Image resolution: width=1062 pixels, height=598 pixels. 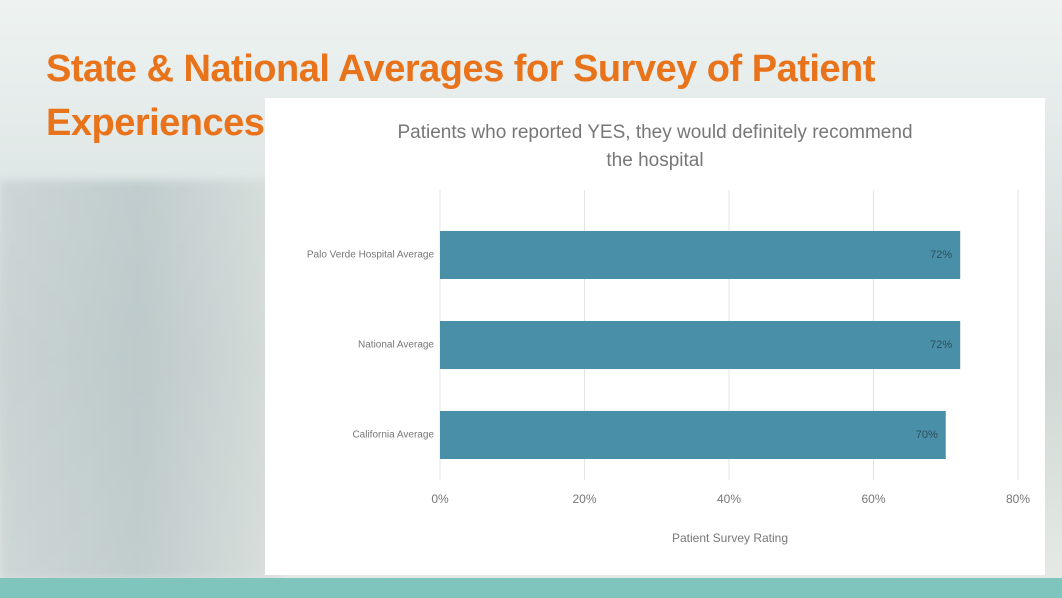 What do you see at coordinates (1018, 499) in the screenshot?
I see `x-tick-label: 80%` at bounding box center [1018, 499].